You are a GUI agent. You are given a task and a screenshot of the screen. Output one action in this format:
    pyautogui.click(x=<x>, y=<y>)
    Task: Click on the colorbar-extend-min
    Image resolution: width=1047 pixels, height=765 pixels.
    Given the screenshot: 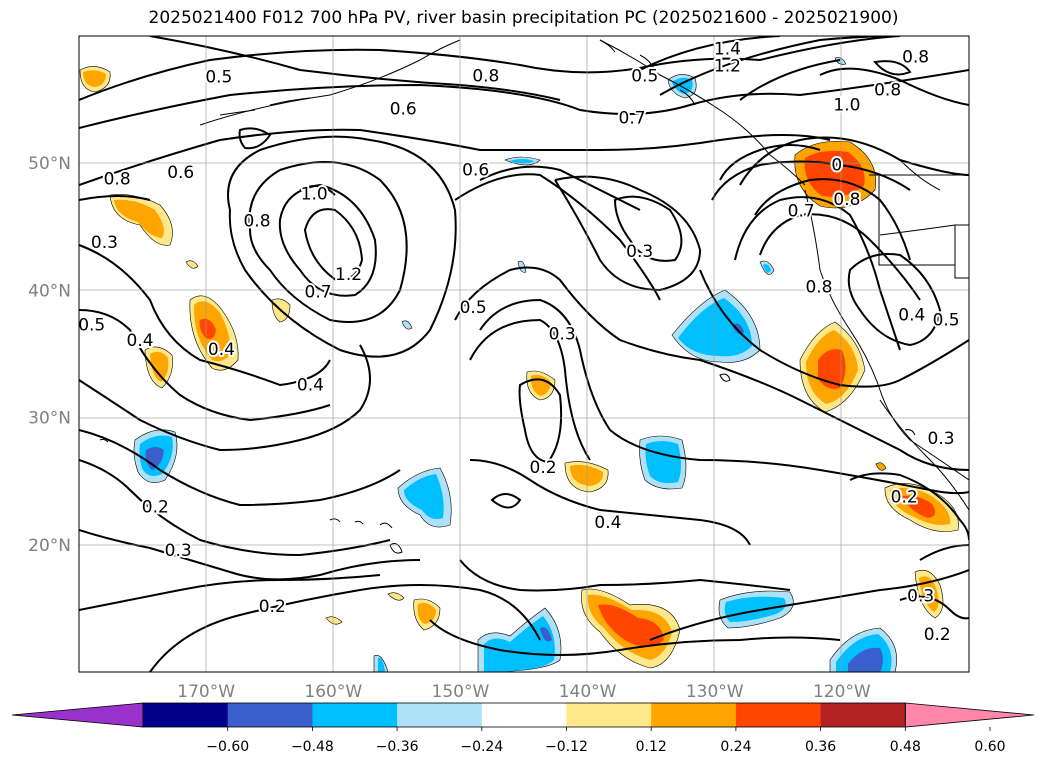 What is the action you would take?
    pyautogui.click(x=77, y=715)
    